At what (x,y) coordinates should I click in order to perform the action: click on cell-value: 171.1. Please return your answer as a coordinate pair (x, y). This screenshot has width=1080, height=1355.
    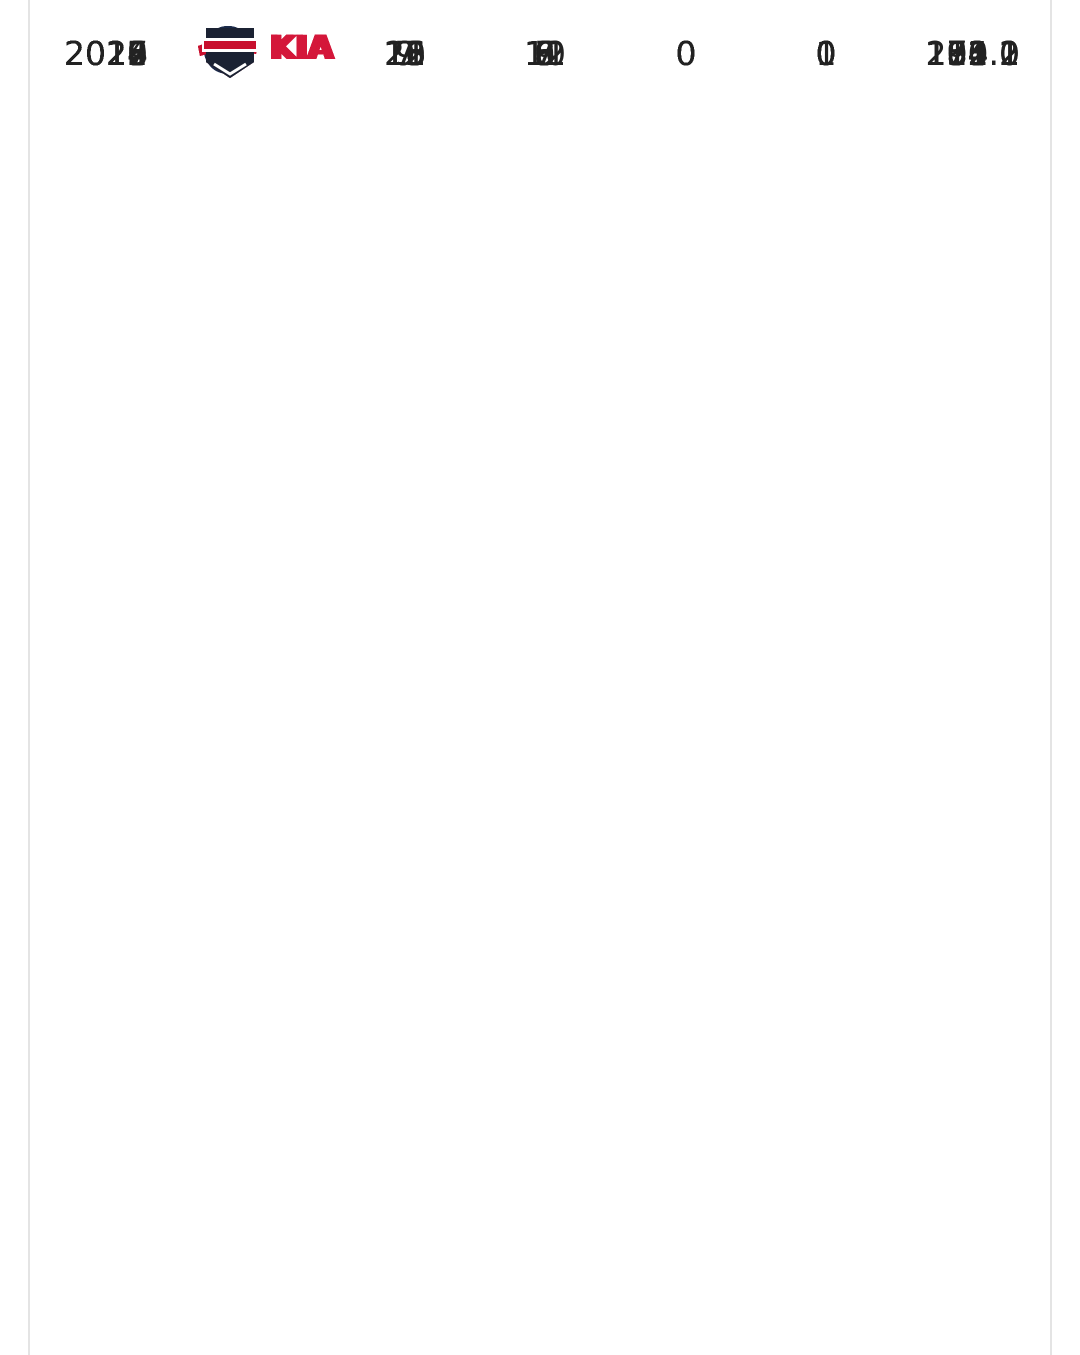
    Looking at the image, I should click on (972, 53).